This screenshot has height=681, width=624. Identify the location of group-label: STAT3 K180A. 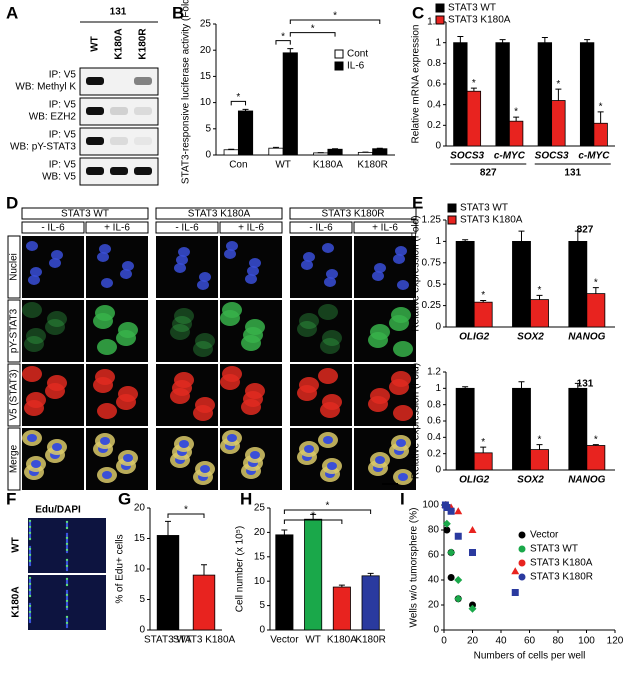
(219, 214).